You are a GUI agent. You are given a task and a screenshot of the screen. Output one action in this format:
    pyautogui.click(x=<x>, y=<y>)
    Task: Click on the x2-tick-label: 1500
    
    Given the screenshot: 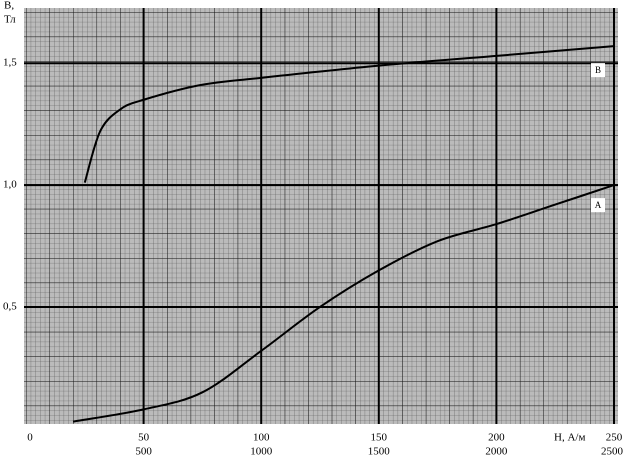 What is the action you would take?
    pyautogui.click(x=379, y=452)
    